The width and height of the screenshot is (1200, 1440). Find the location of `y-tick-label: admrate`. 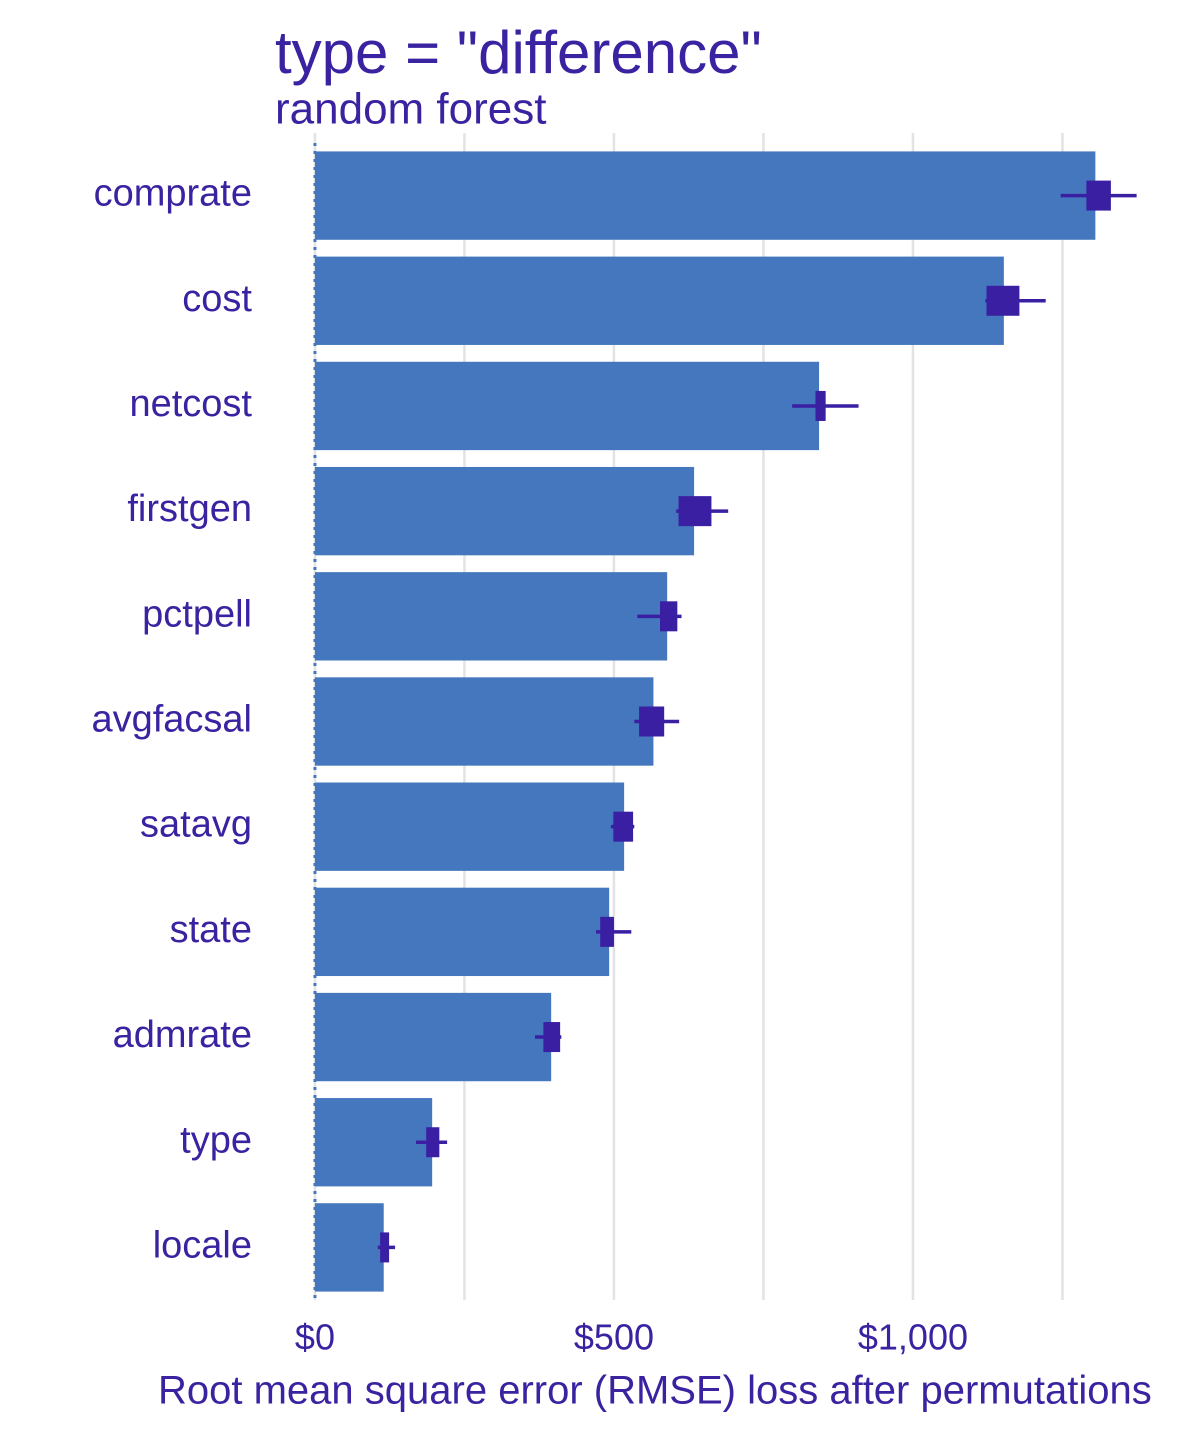

y-tick-label: admrate is located at coordinates (182, 1035).